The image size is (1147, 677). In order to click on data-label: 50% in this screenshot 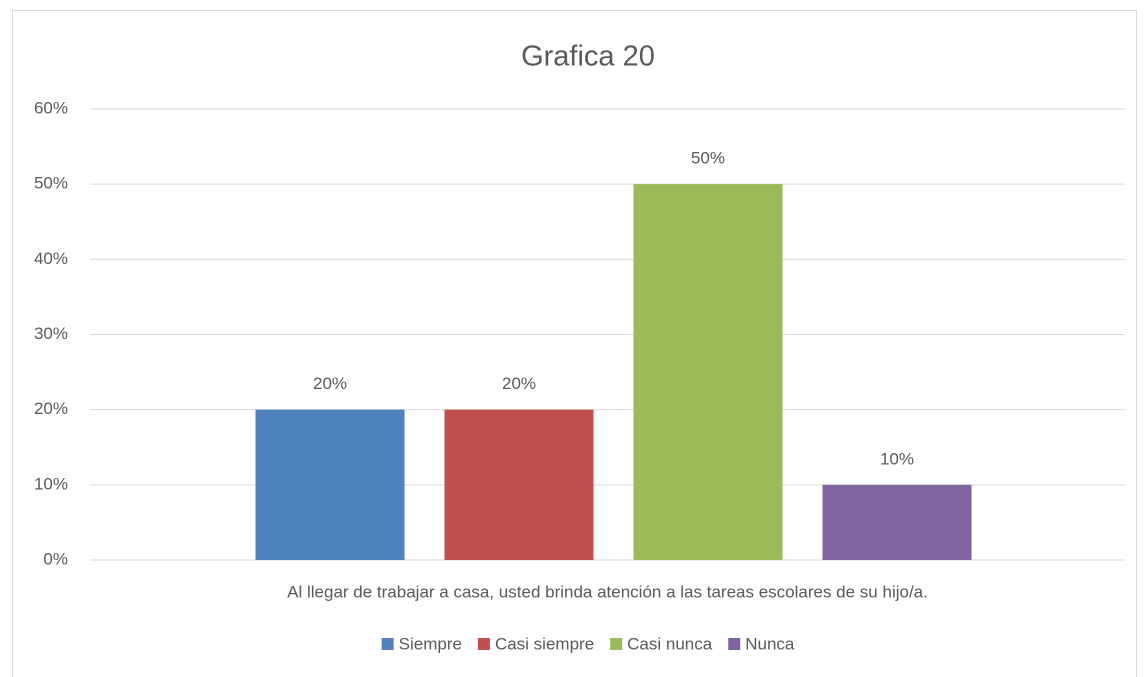, I will do `click(708, 158)`.